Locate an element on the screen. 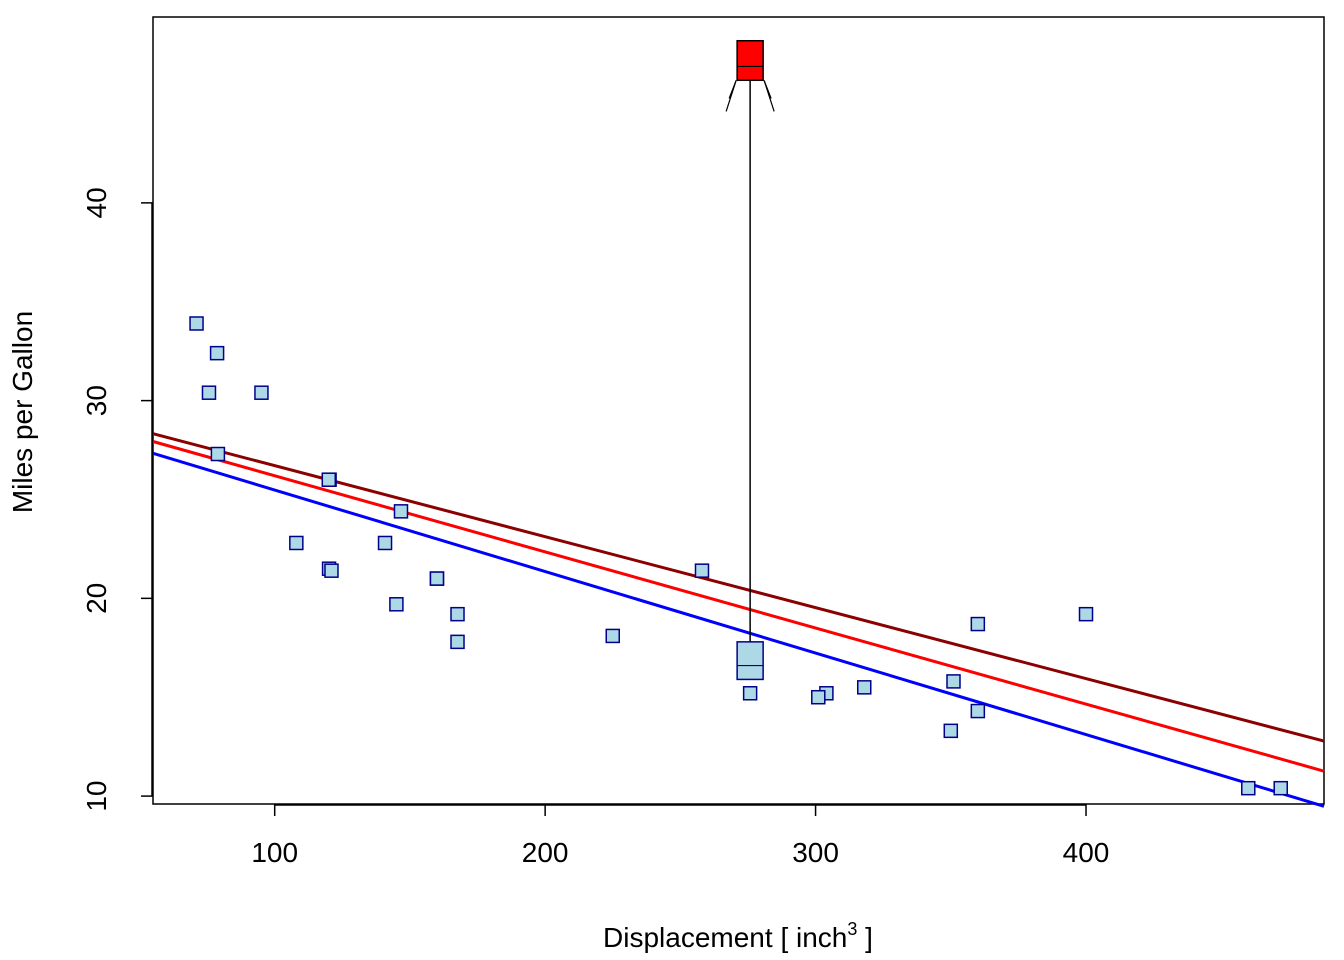 The width and height of the screenshot is (1344, 960). y-tick-label: 30 is located at coordinates (96, 400).